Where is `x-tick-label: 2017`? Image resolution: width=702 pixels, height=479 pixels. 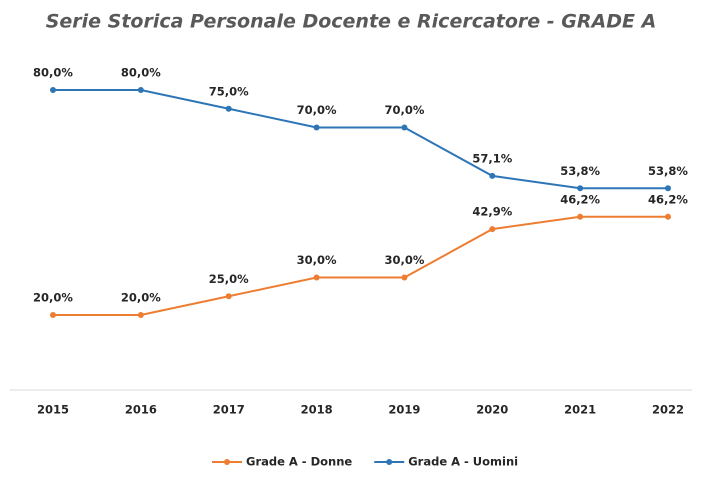 x-tick-label: 2017 is located at coordinates (229, 410).